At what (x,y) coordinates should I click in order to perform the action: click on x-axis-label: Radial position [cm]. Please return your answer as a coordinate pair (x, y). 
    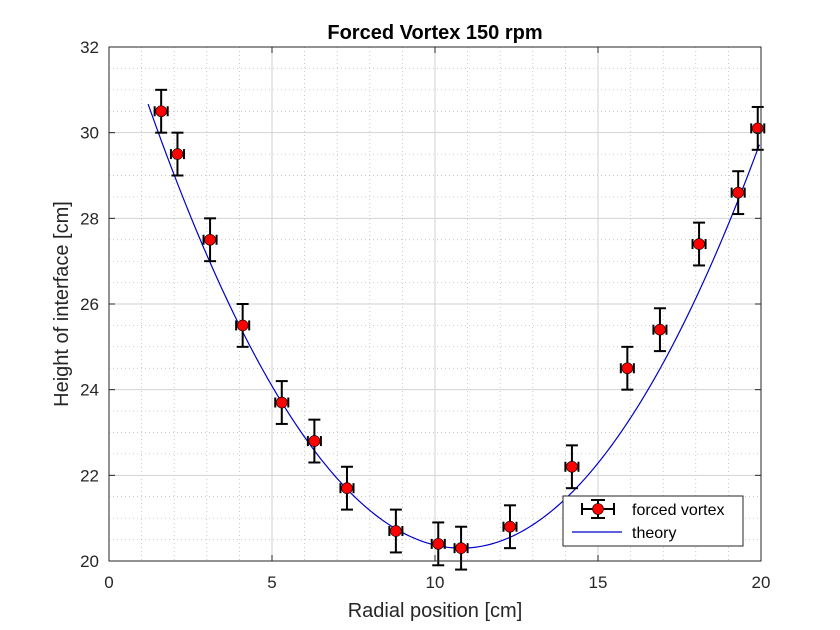
    Looking at the image, I should click on (435, 611).